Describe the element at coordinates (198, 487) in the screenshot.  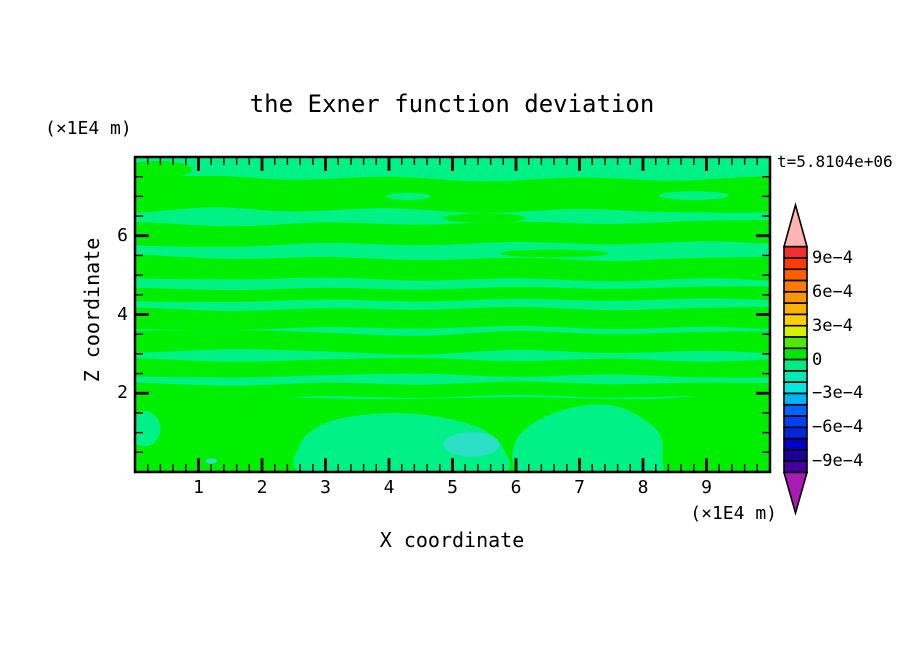
I see `x-tick-label: 1` at that location.